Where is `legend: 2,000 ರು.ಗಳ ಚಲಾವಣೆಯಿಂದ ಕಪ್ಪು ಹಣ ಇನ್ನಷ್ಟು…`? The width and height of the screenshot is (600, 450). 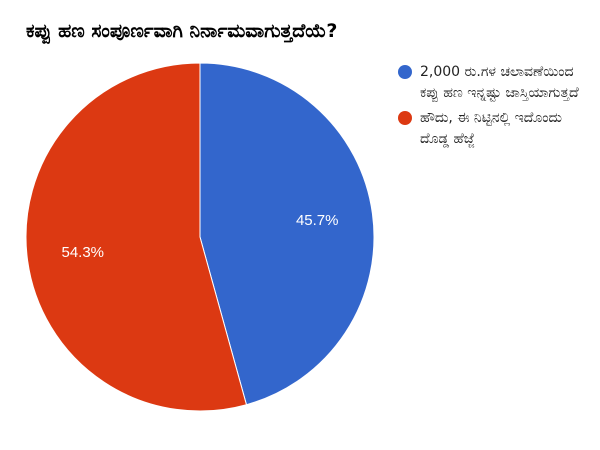
legend: 2,000 ರು.ಗಳ ಚಲಾವಣೆಯಿಂದ ಕಪ್ಪು ಹಣ ಇನ್ನಷ್ಟು… is located at coordinates (495, 108).